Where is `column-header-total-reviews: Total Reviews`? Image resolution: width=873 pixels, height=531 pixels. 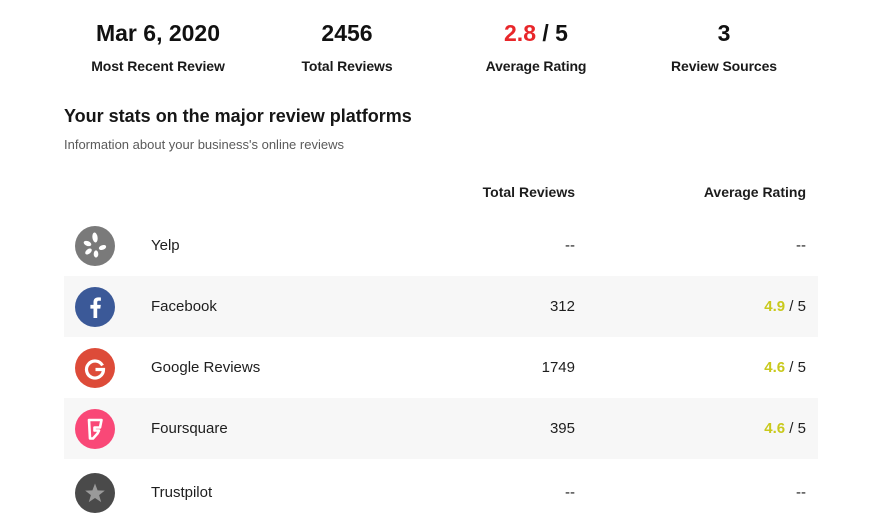
column-header-total-reviews: Total Reviews is located at coordinates (528, 192).